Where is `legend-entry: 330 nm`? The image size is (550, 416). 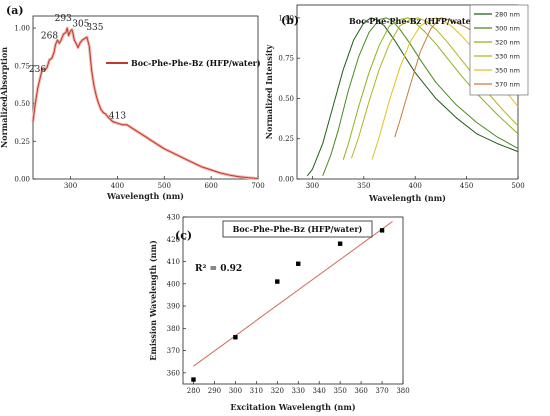
legend-entry: 330 nm is located at coordinates (507, 57).